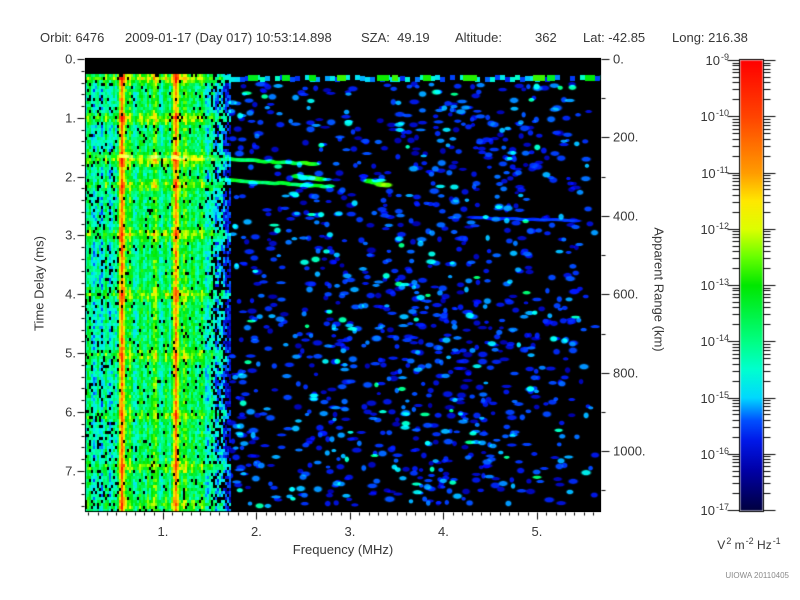  Describe the element at coordinates (39, 283) in the screenshot. I see `y-axis-title: Time Delay (ms)` at that location.